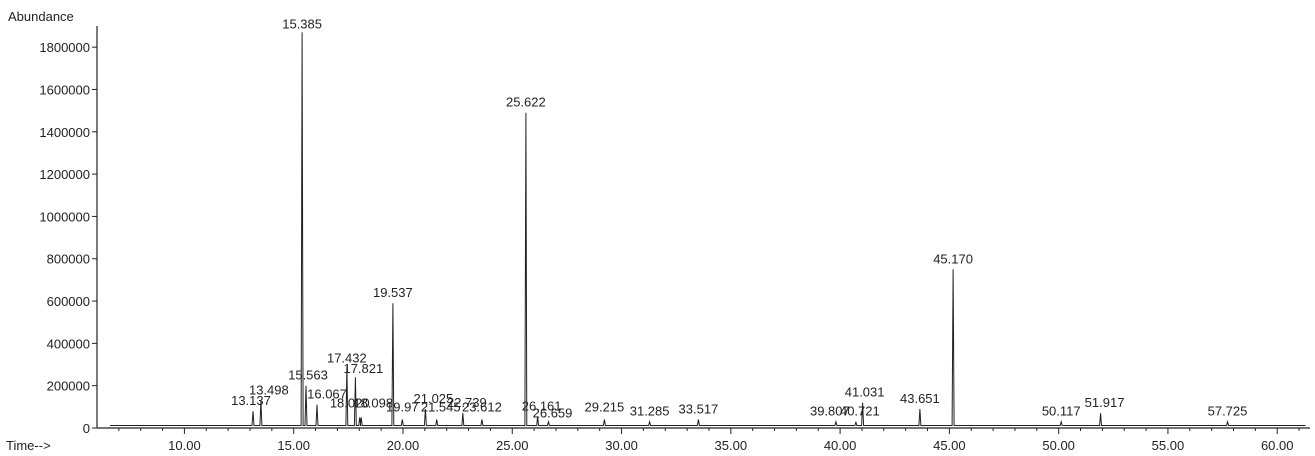 Image resolution: width=1315 pixels, height=456 pixels. Describe the element at coordinates (830, 411) in the screenshot. I see `peak-label: 39.807` at that location.